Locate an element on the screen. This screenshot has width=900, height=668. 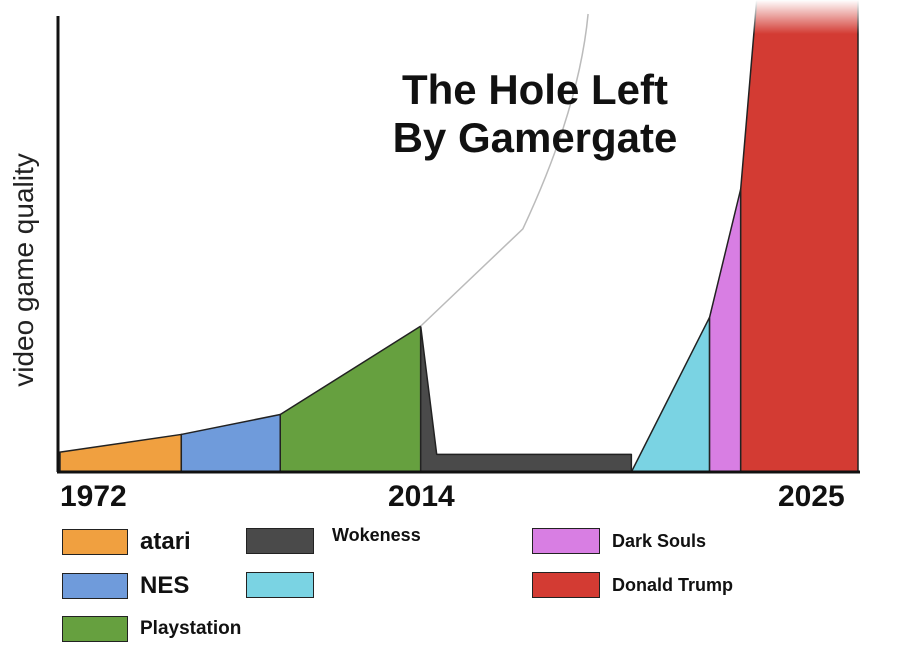
trend-line is located at coordinates (504, 170).